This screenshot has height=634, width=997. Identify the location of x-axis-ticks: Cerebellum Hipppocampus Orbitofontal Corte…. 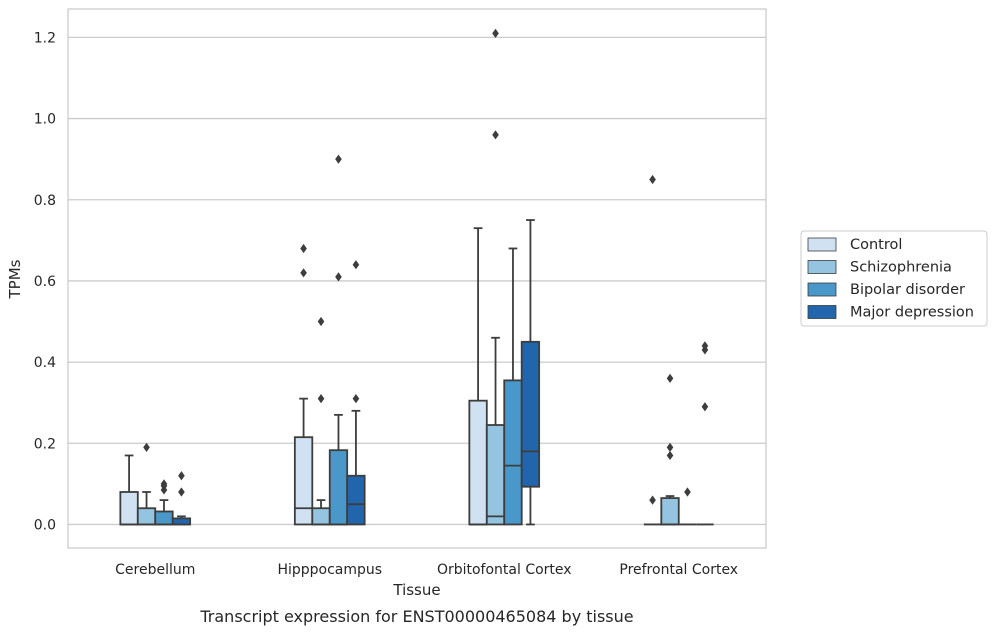
(426, 570).